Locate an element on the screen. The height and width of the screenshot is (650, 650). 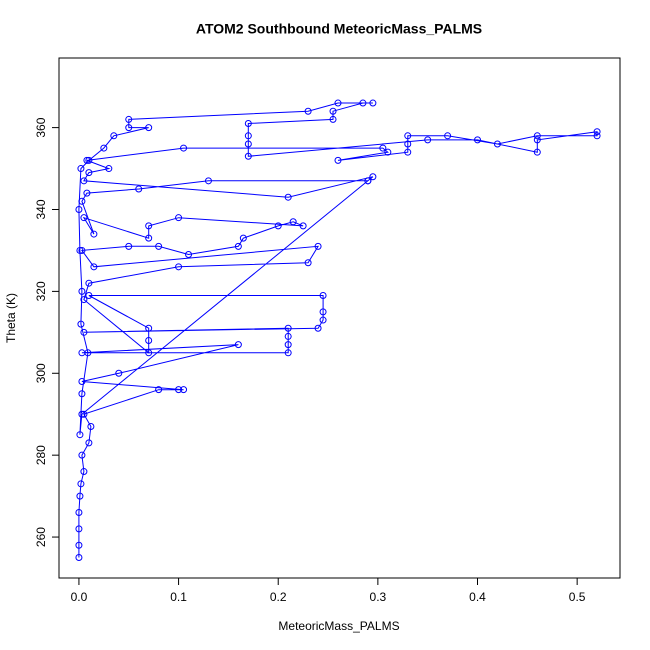
y-axis-label: Theta (K) is located at coordinates (11, 318).